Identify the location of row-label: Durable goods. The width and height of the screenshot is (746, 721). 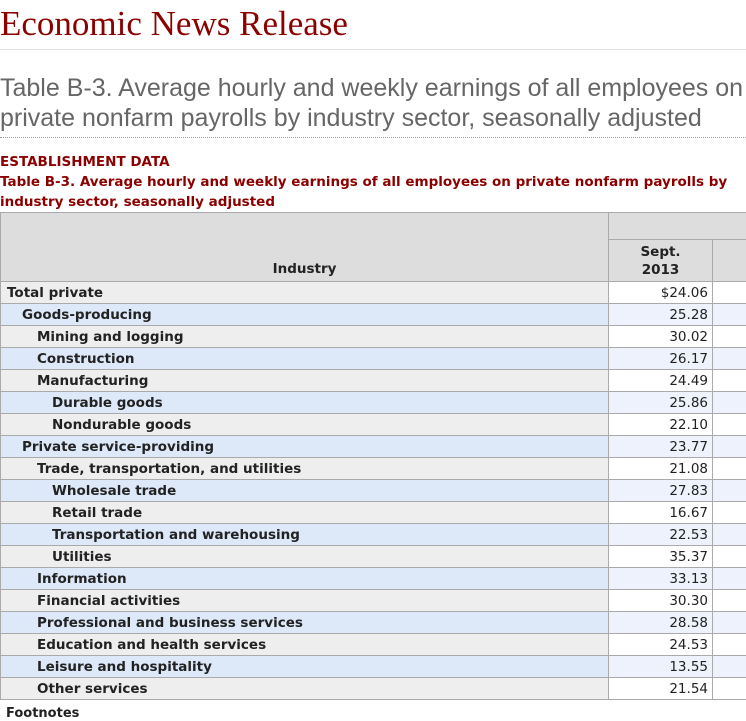
(305, 403).